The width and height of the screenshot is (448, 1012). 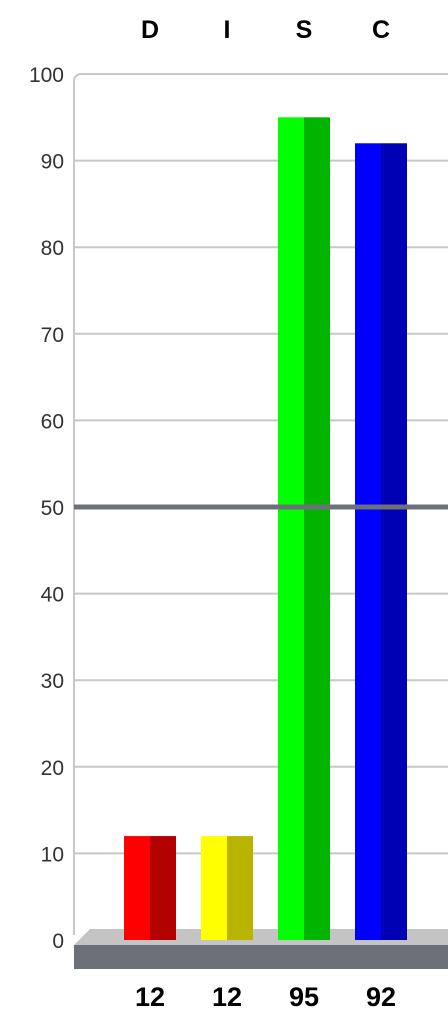 What do you see at coordinates (317, 529) in the screenshot?
I see `bar-s-side` at bounding box center [317, 529].